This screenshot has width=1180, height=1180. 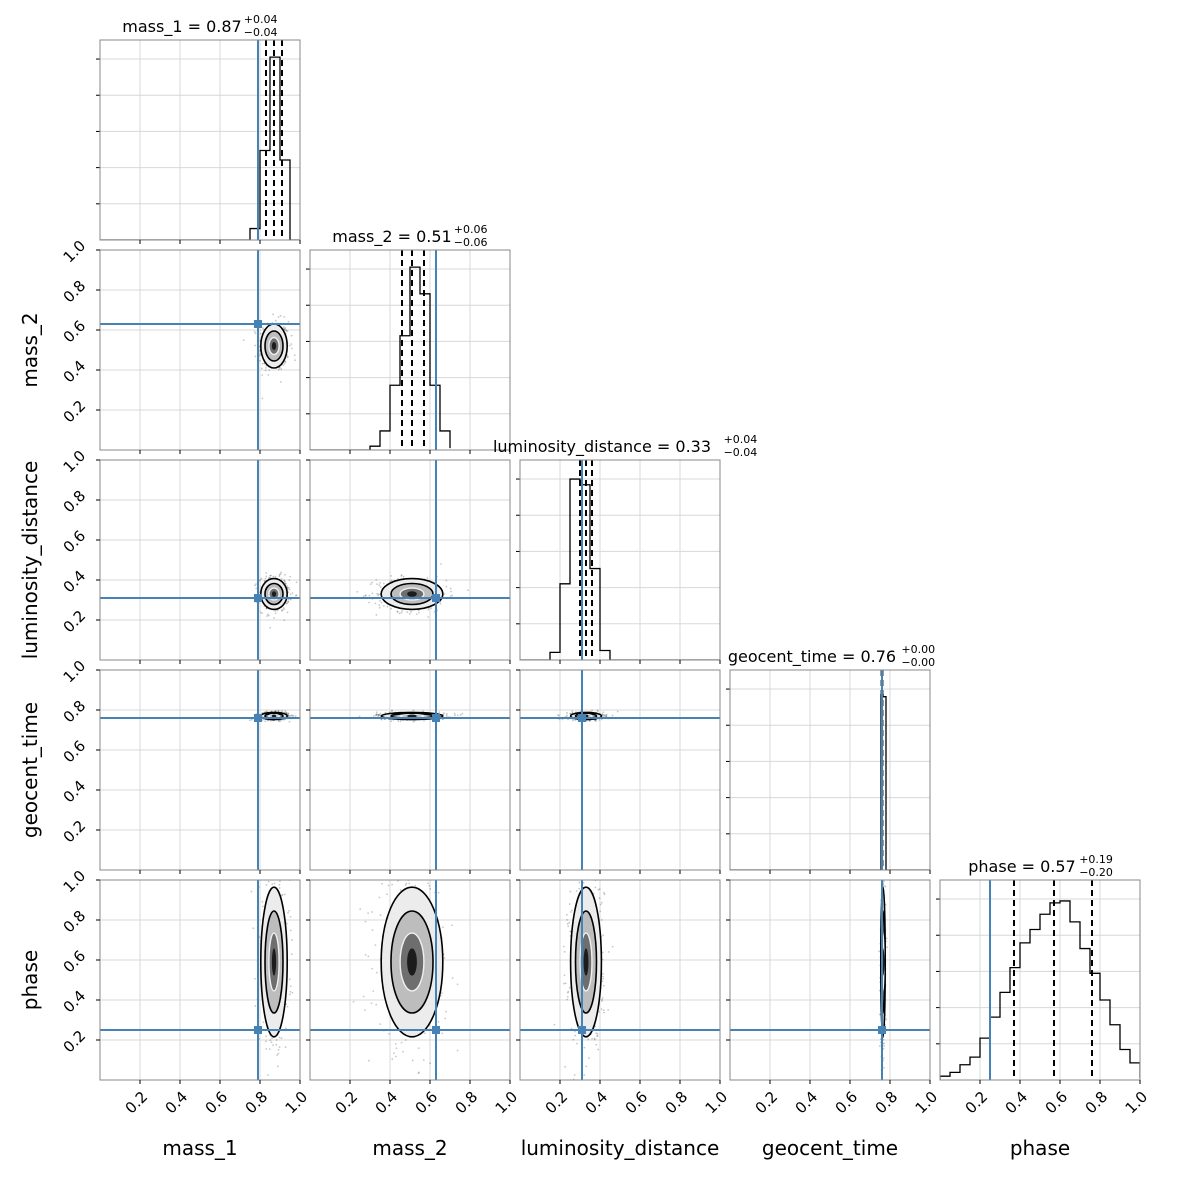 What do you see at coordinates (410, 980) in the screenshot?
I see `pair-panel-mass_2-phase` at bounding box center [410, 980].